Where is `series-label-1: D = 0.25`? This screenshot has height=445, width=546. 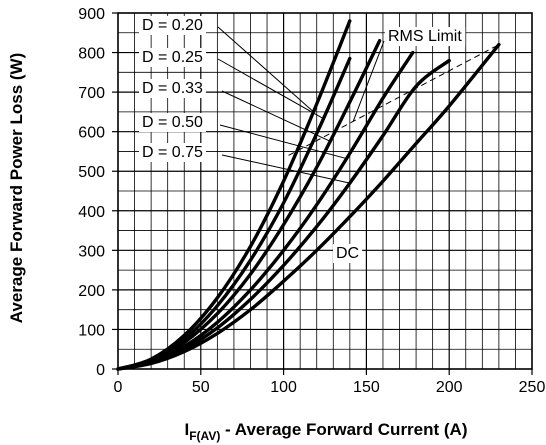 series-label-1: D = 0.25 is located at coordinates (172, 57).